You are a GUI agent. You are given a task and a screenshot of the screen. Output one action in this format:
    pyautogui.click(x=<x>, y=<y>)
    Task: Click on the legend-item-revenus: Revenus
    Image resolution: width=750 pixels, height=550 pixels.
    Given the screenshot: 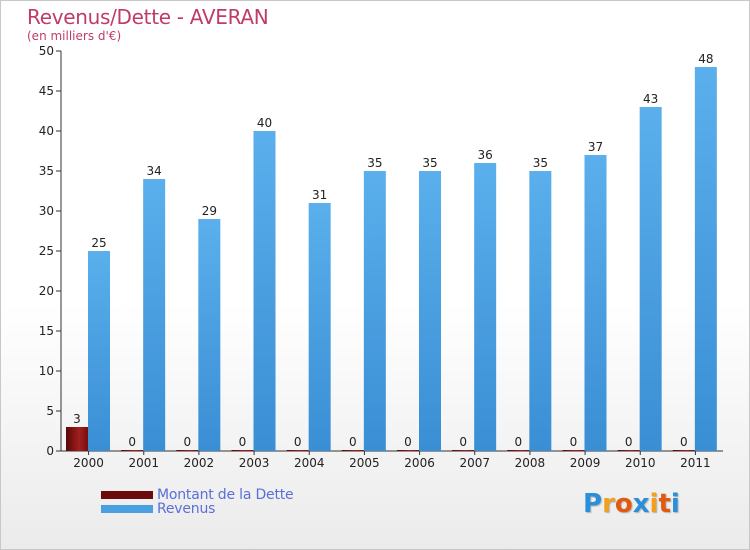 What is the action you would take?
    pyautogui.click(x=158, y=509)
    